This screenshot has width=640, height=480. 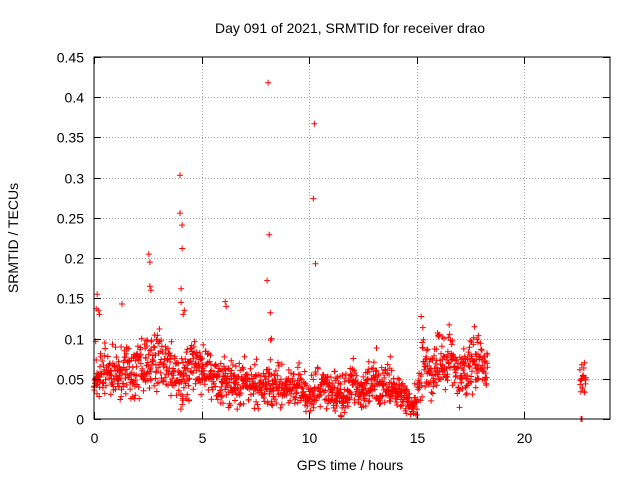 I want to click on y-axis-label: SRMTID / TECUs, so click(x=13, y=238).